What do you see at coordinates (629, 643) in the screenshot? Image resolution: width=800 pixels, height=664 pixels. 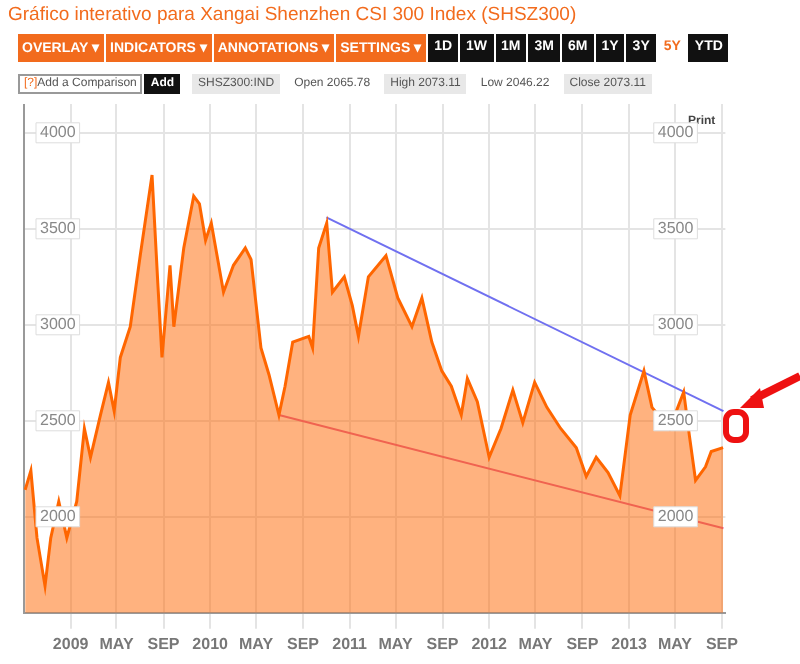 I see `x-tick-label: 2013` at bounding box center [629, 643].